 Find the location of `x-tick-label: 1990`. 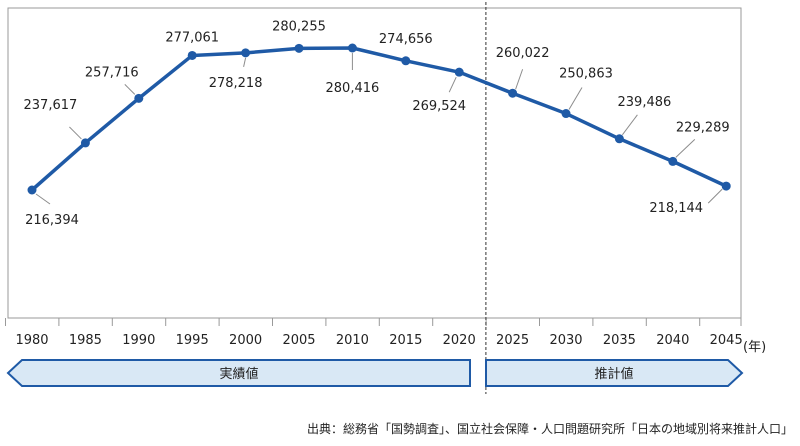

x-tick-label: 1990 is located at coordinates (138, 340).